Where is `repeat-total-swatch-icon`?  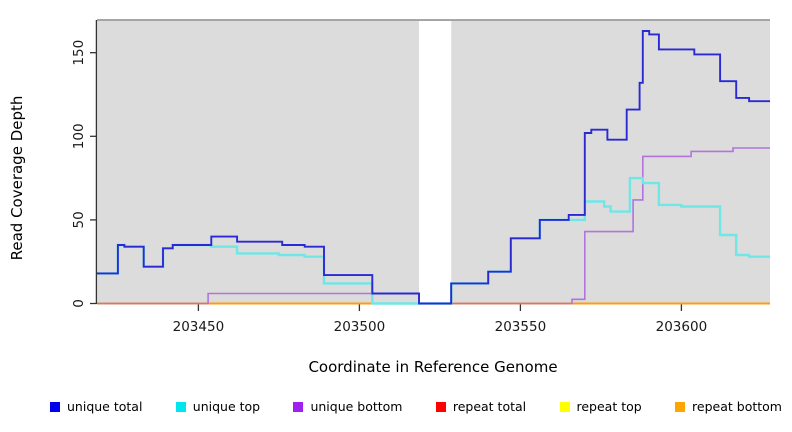 repeat-total-swatch-icon is located at coordinates (440, 406).